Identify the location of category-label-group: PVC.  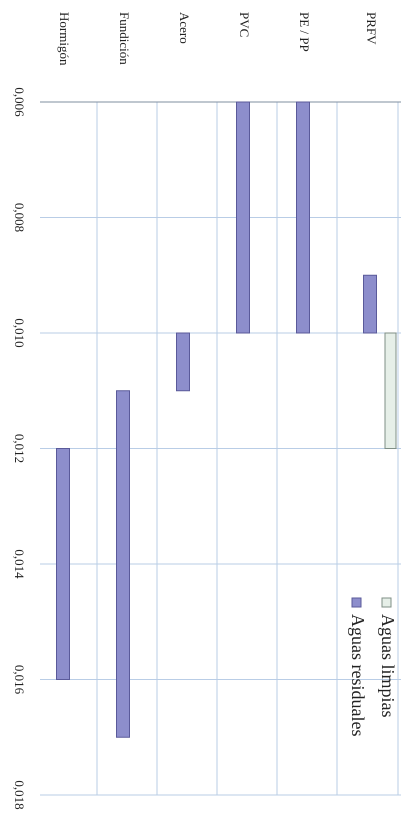
(244, 24).